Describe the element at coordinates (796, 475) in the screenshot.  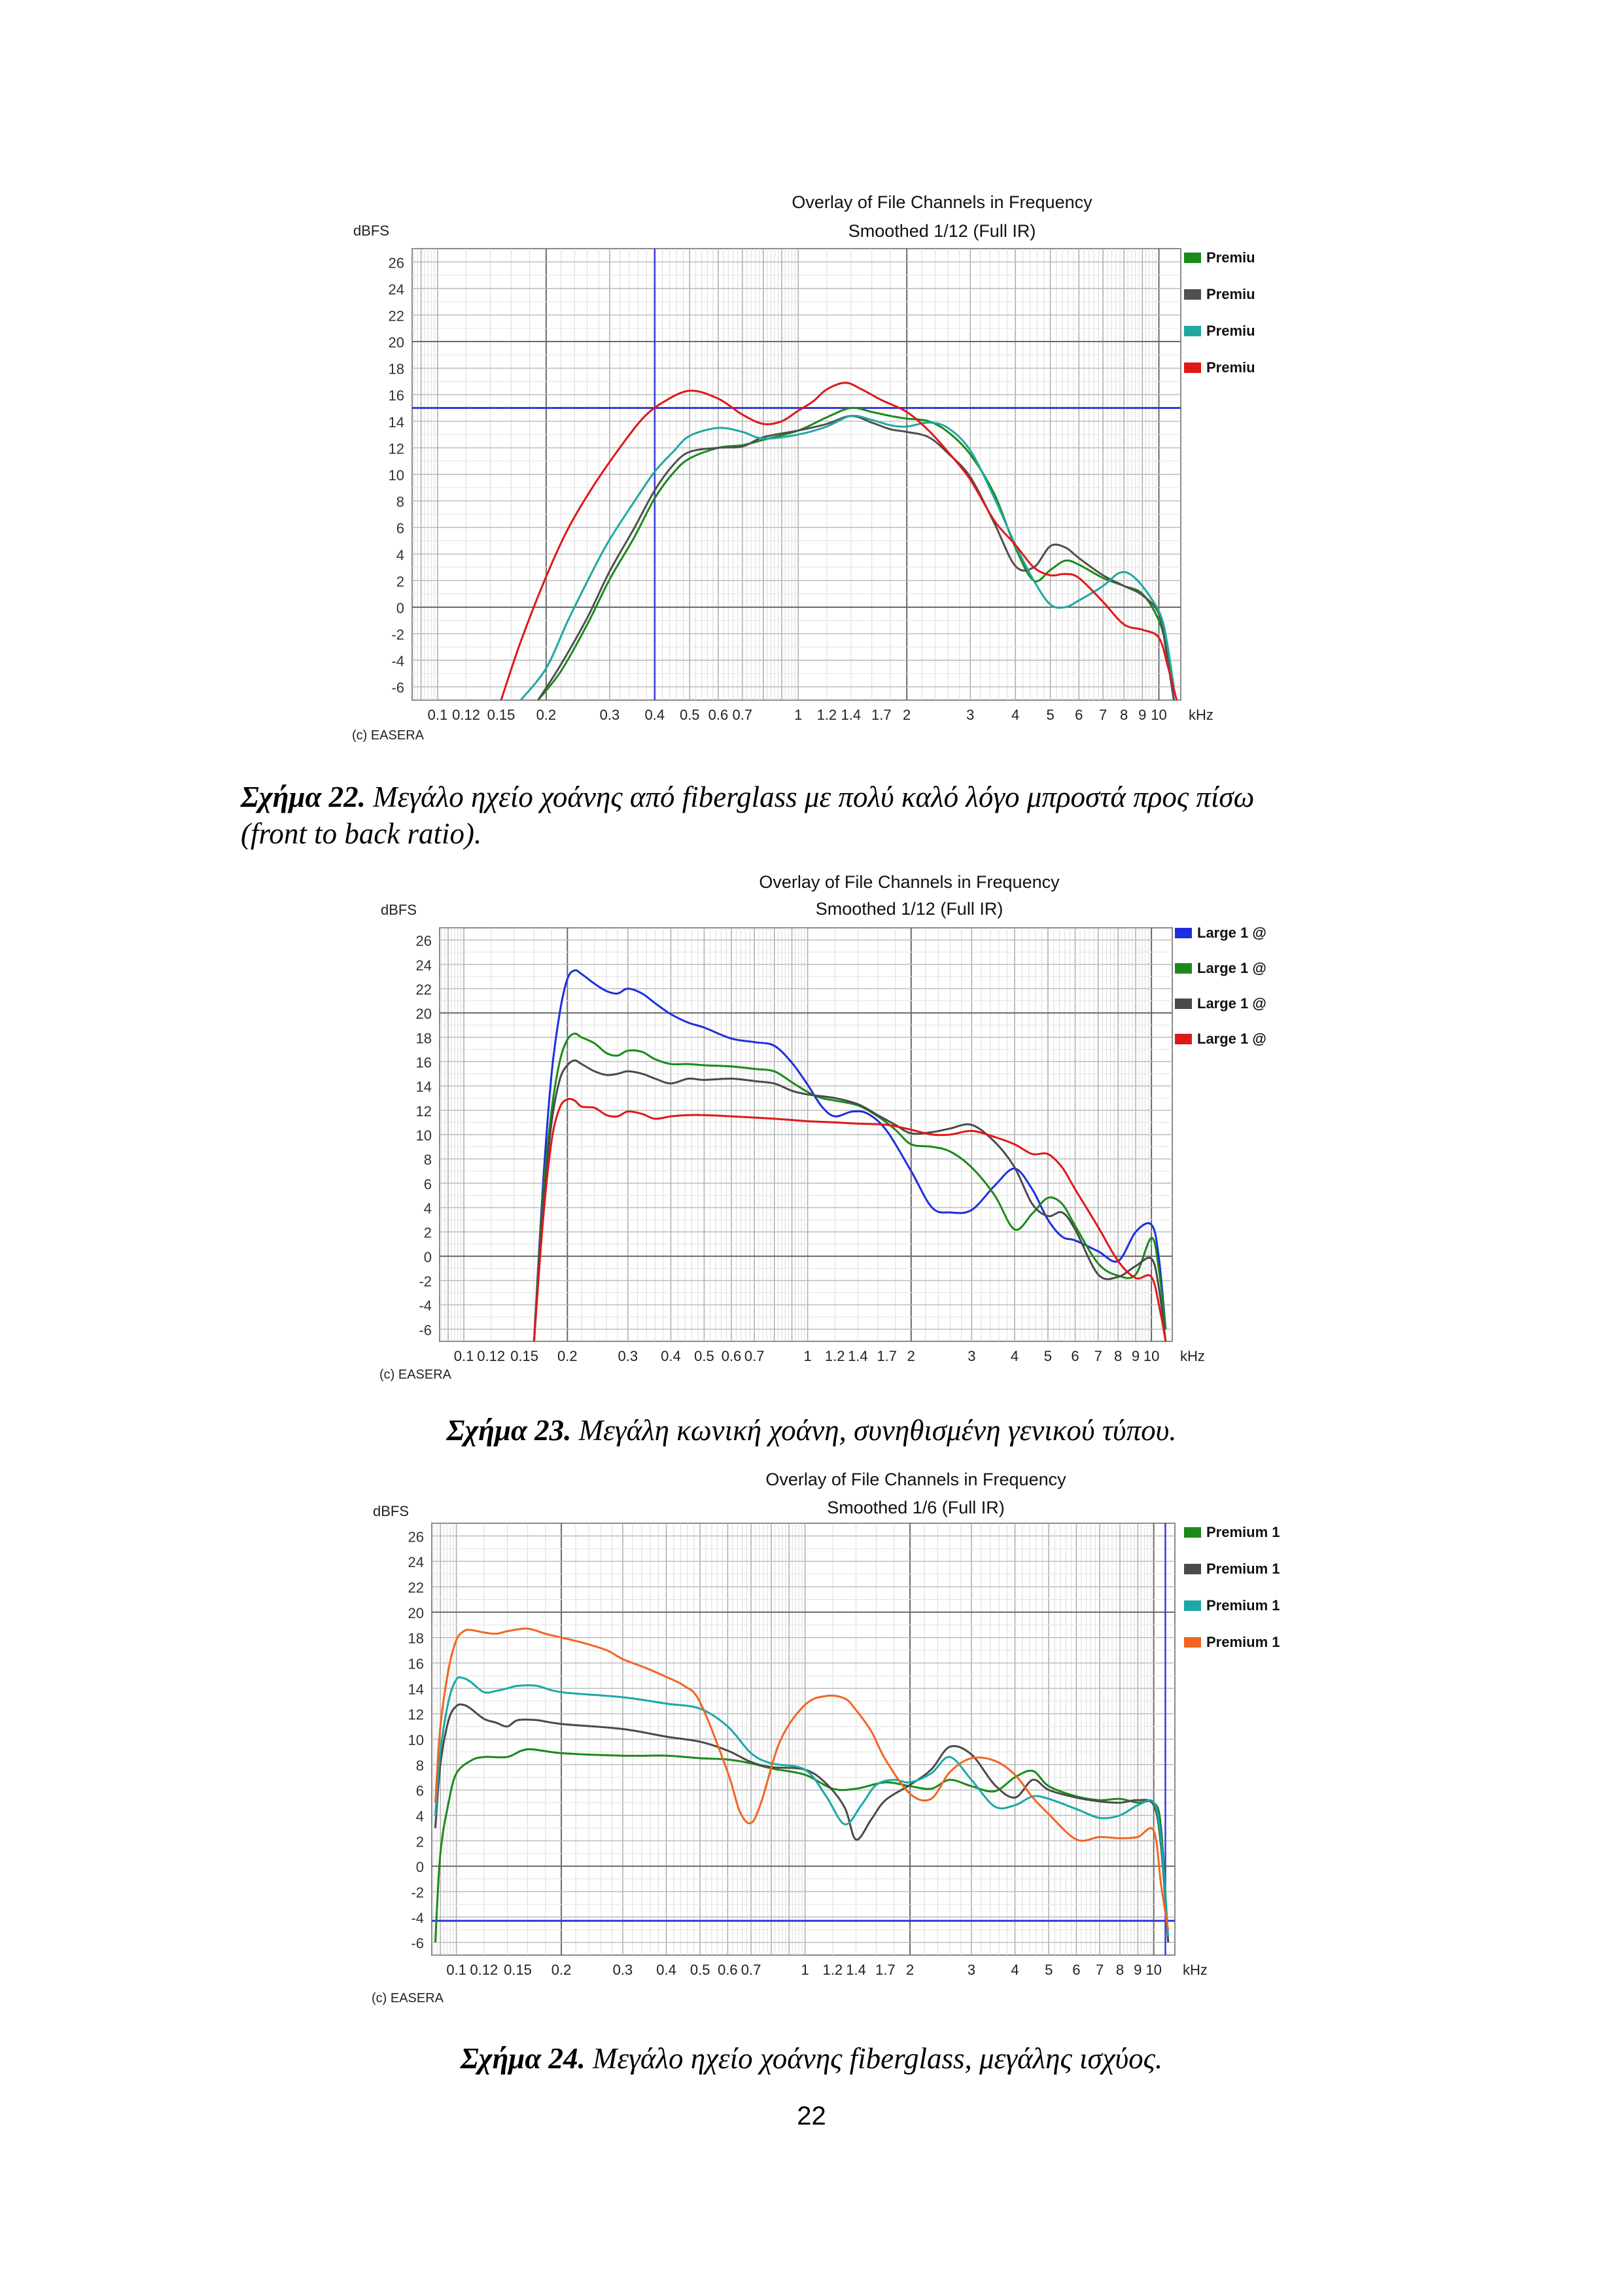
I see `grid` at that location.